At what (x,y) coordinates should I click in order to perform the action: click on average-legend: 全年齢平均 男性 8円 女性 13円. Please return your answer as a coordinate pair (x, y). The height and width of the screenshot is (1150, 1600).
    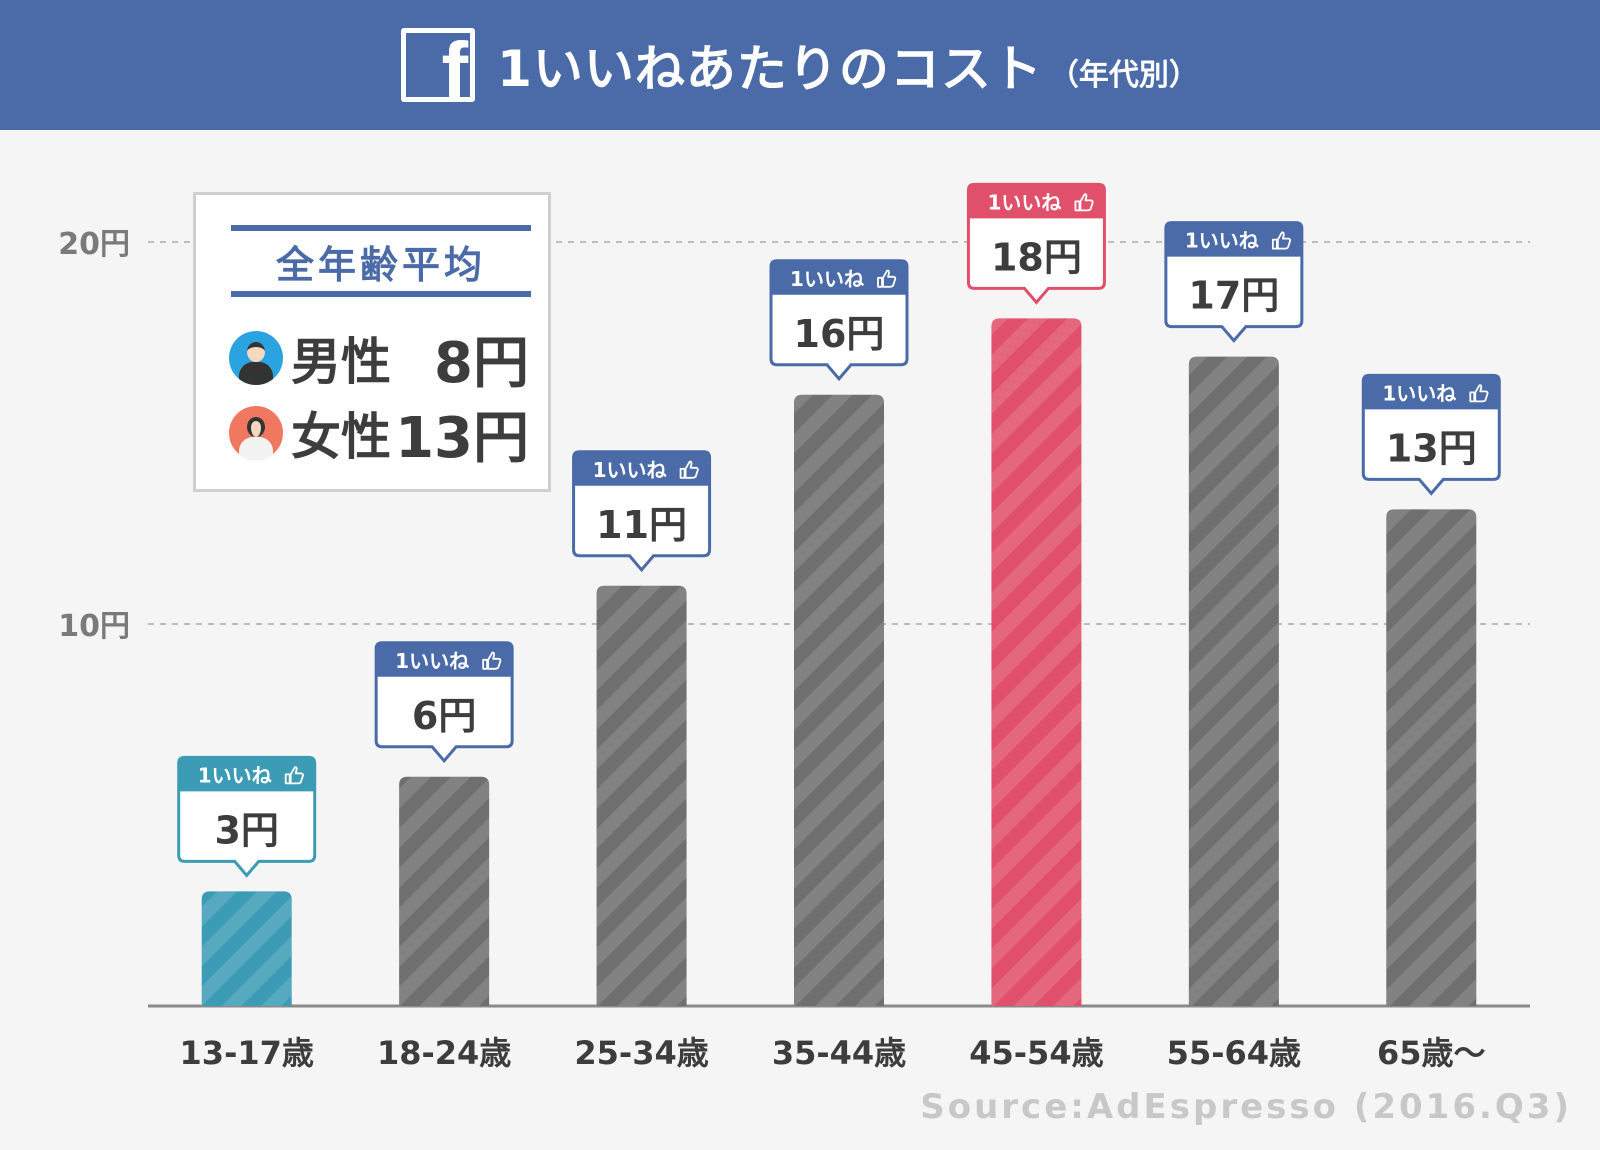
    Looking at the image, I should click on (372, 342).